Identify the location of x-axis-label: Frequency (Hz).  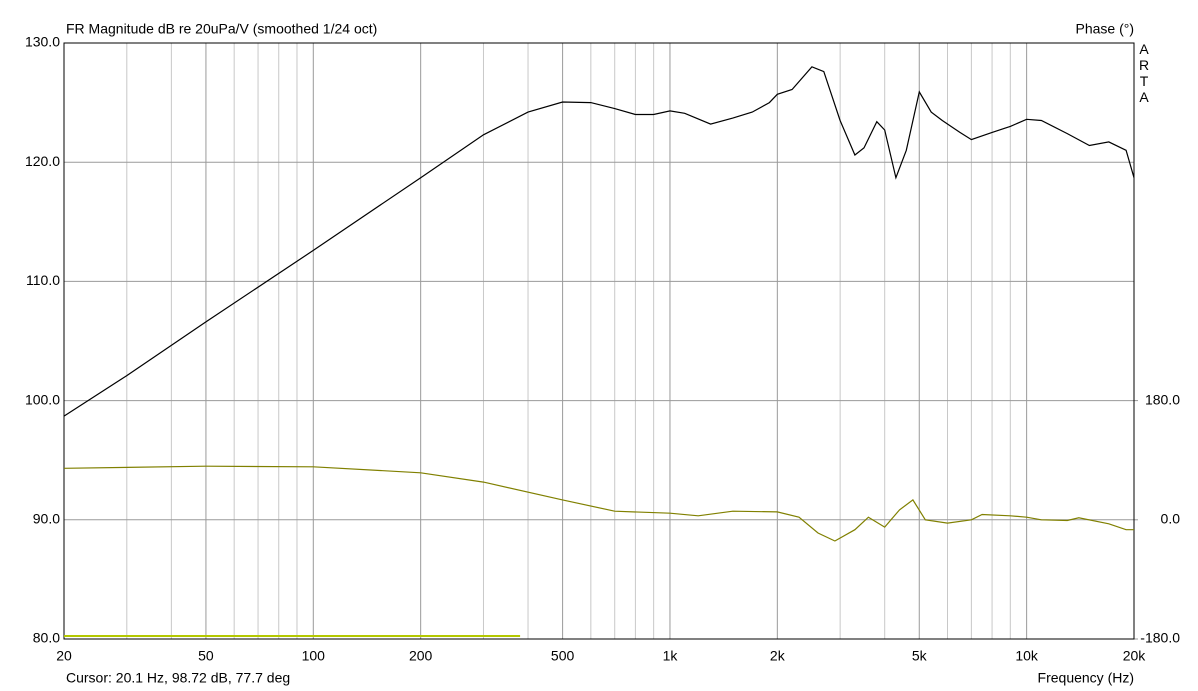
(1086, 678).